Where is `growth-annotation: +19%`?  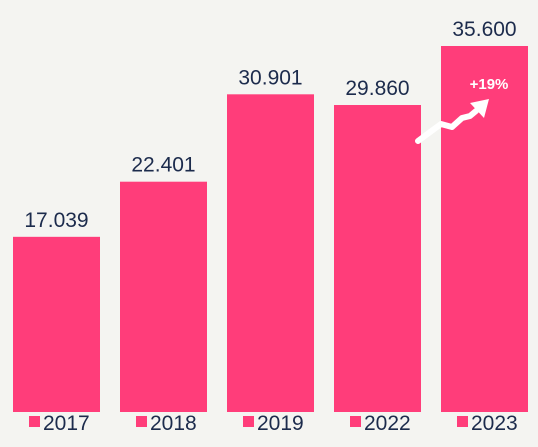 growth-annotation: +19% is located at coordinates (462, 110).